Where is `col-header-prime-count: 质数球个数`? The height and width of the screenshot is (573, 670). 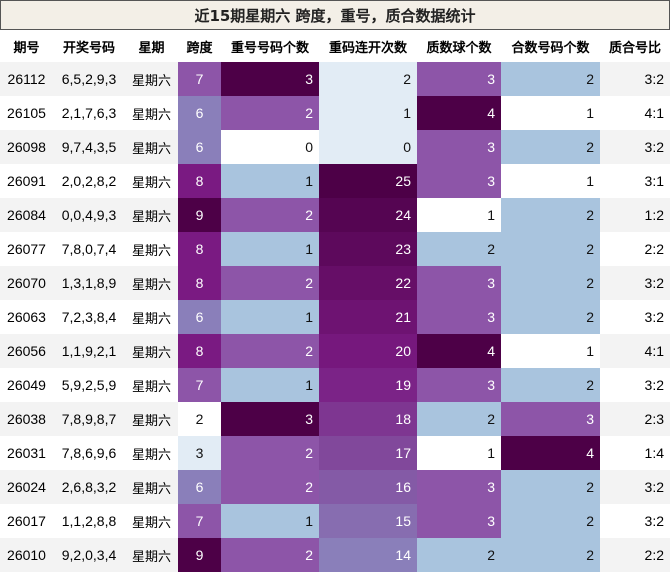 col-header-prime-count: 质数球个数 is located at coordinates (459, 46).